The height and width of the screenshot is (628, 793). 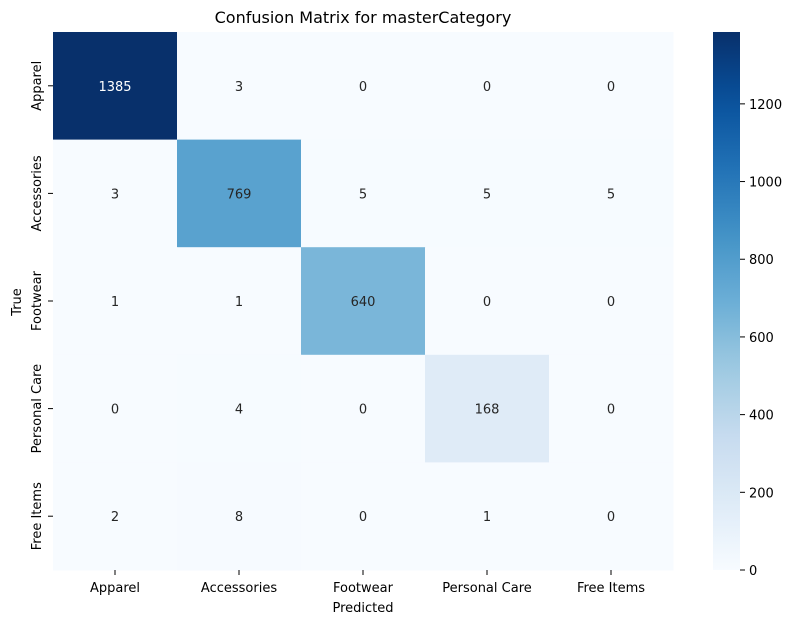 I want to click on y-axis-label: True, so click(x=17, y=302).